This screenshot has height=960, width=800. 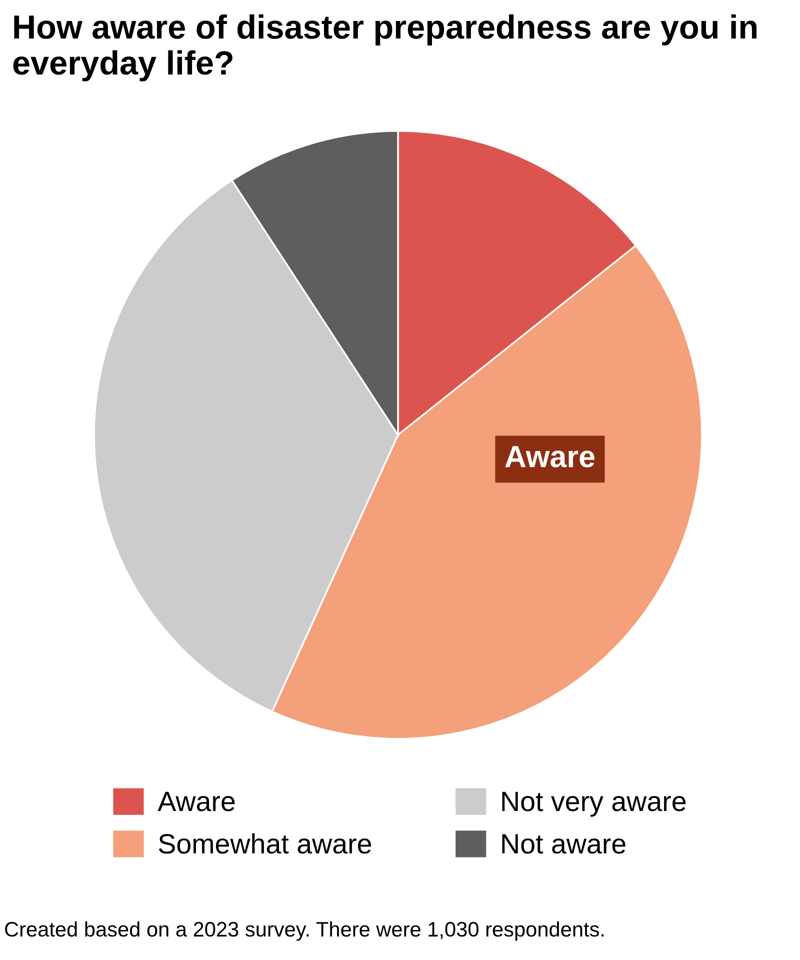 What do you see at coordinates (564, 844) in the screenshot?
I see `legend-label: Not aware` at bounding box center [564, 844].